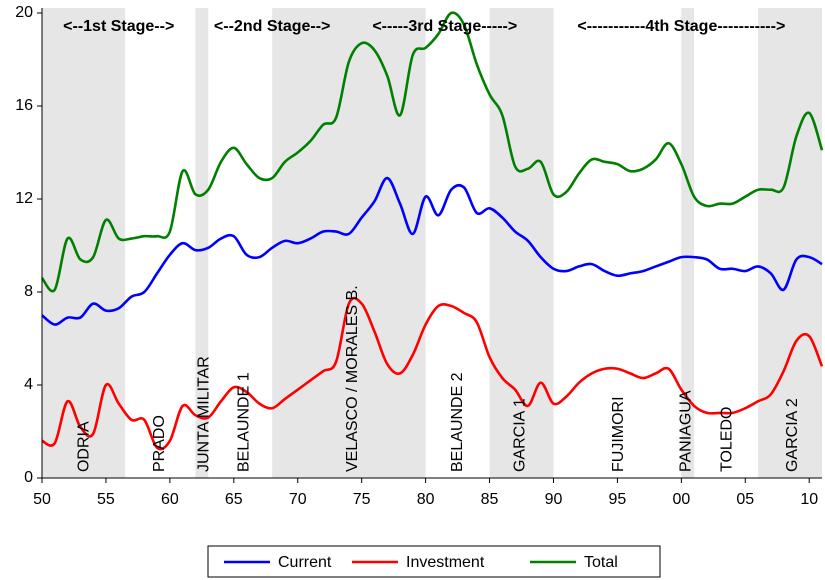  I want to click on legend: Current Investment Total, so click(421, 562).